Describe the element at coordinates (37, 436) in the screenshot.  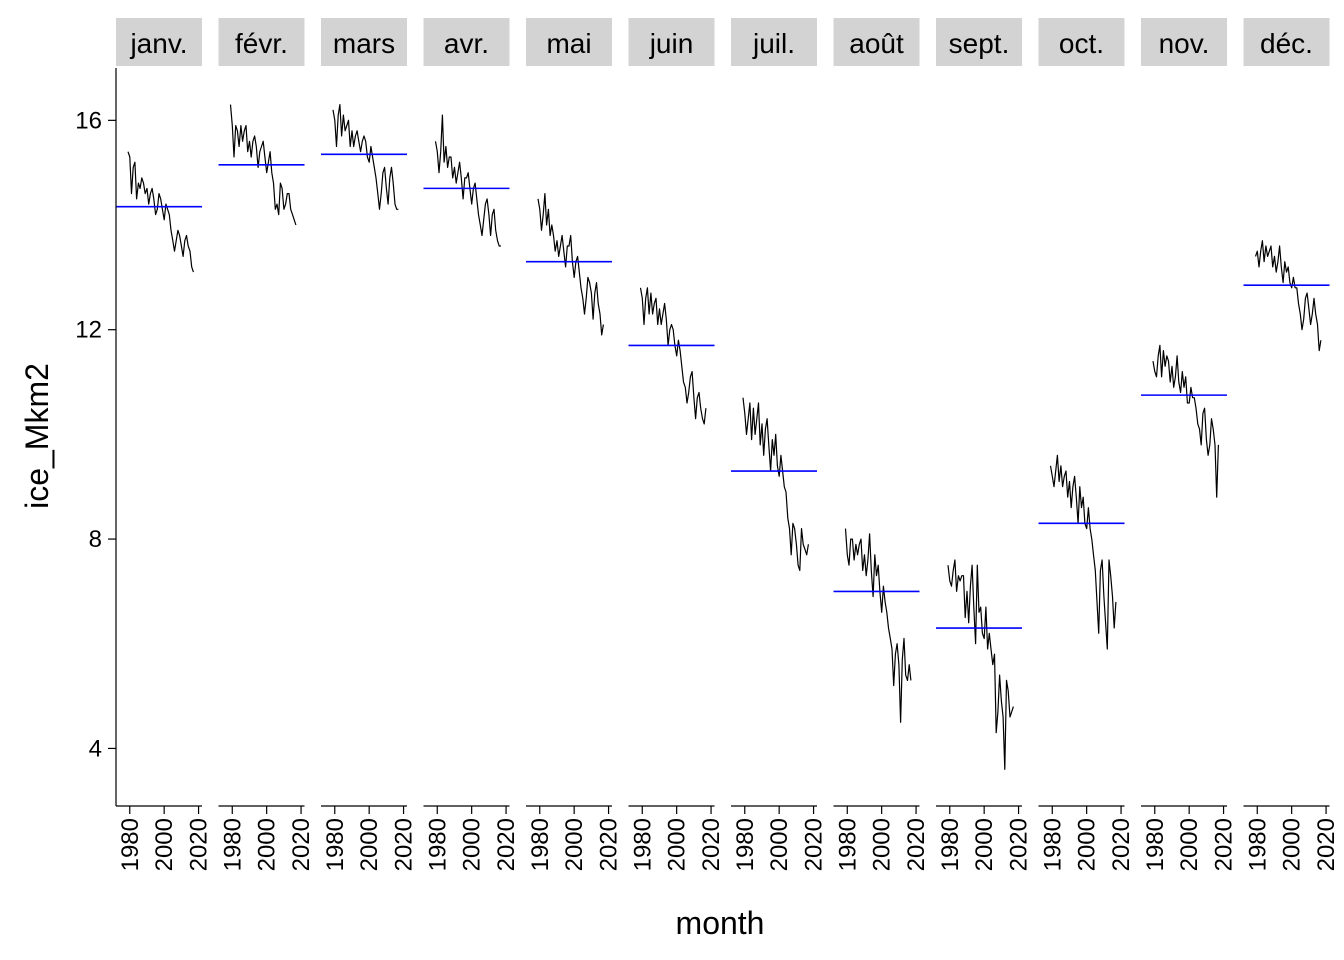
I see `y-axis-title: ice_Mkm2` at that location.